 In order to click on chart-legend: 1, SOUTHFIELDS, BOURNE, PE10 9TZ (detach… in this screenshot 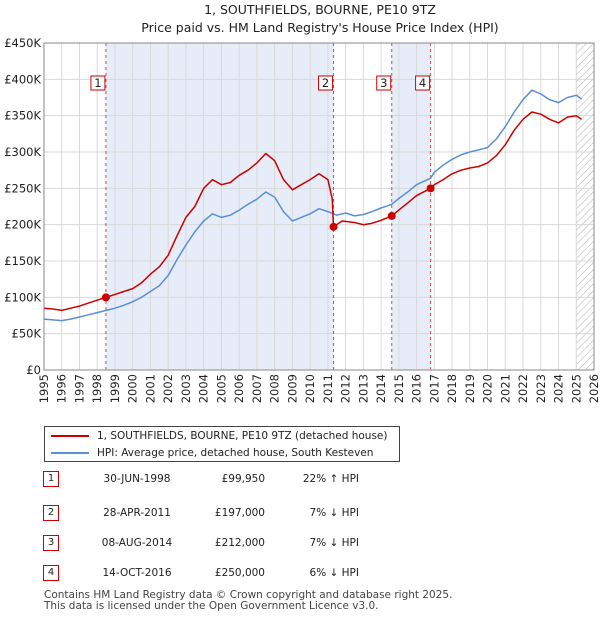, I will do `click(222, 444)`.